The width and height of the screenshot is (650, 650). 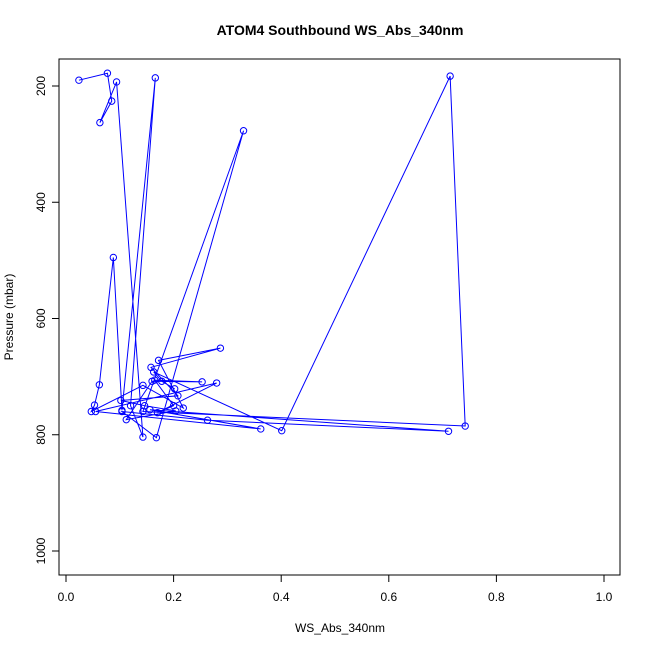 What do you see at coordinates (41, 202) in the screenshot?
I see `y-tick-label: 400` at bounding box center [41, 202].